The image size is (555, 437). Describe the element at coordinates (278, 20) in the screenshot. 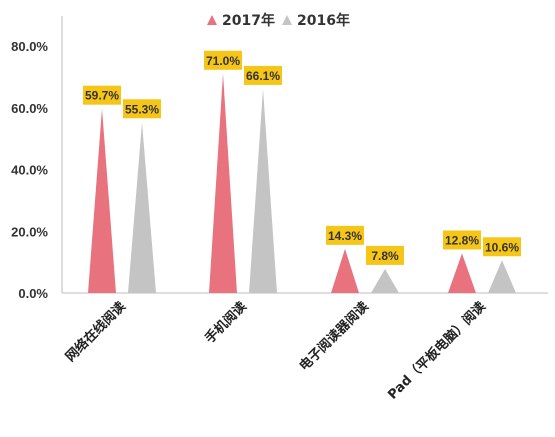

I see `legend: 2017年 2016年` at that location.